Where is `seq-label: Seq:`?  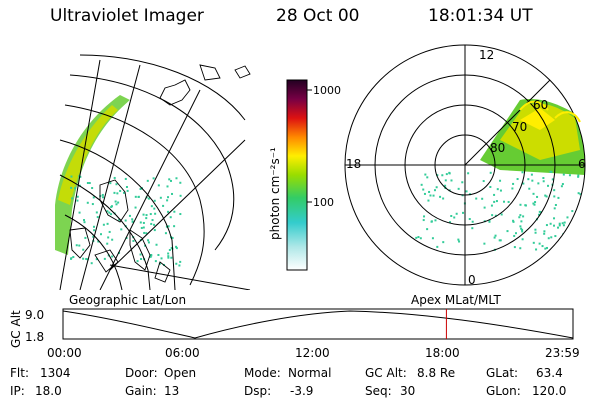 seq-label: Seq: is located at coordinates (378, 391).